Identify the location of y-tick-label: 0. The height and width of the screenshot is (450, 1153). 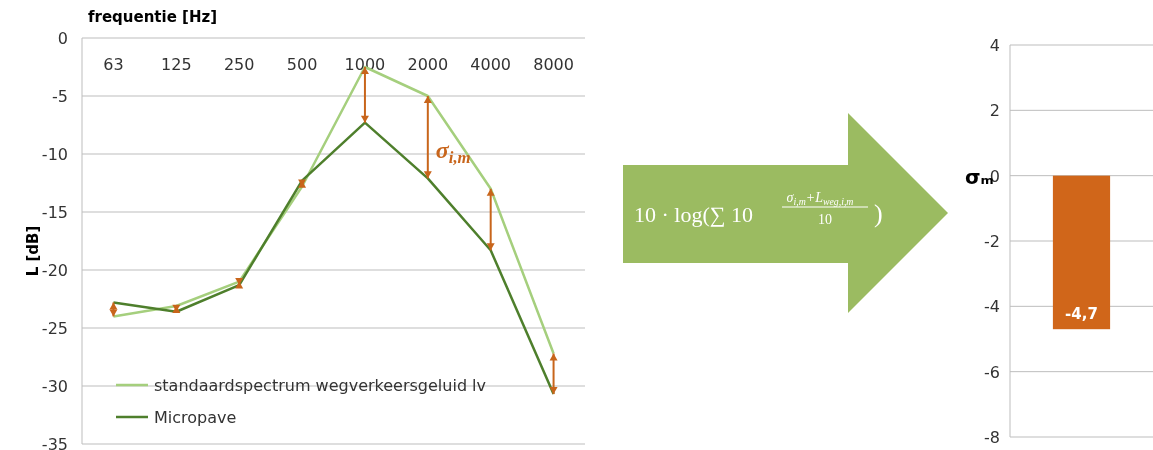
(62, 38).